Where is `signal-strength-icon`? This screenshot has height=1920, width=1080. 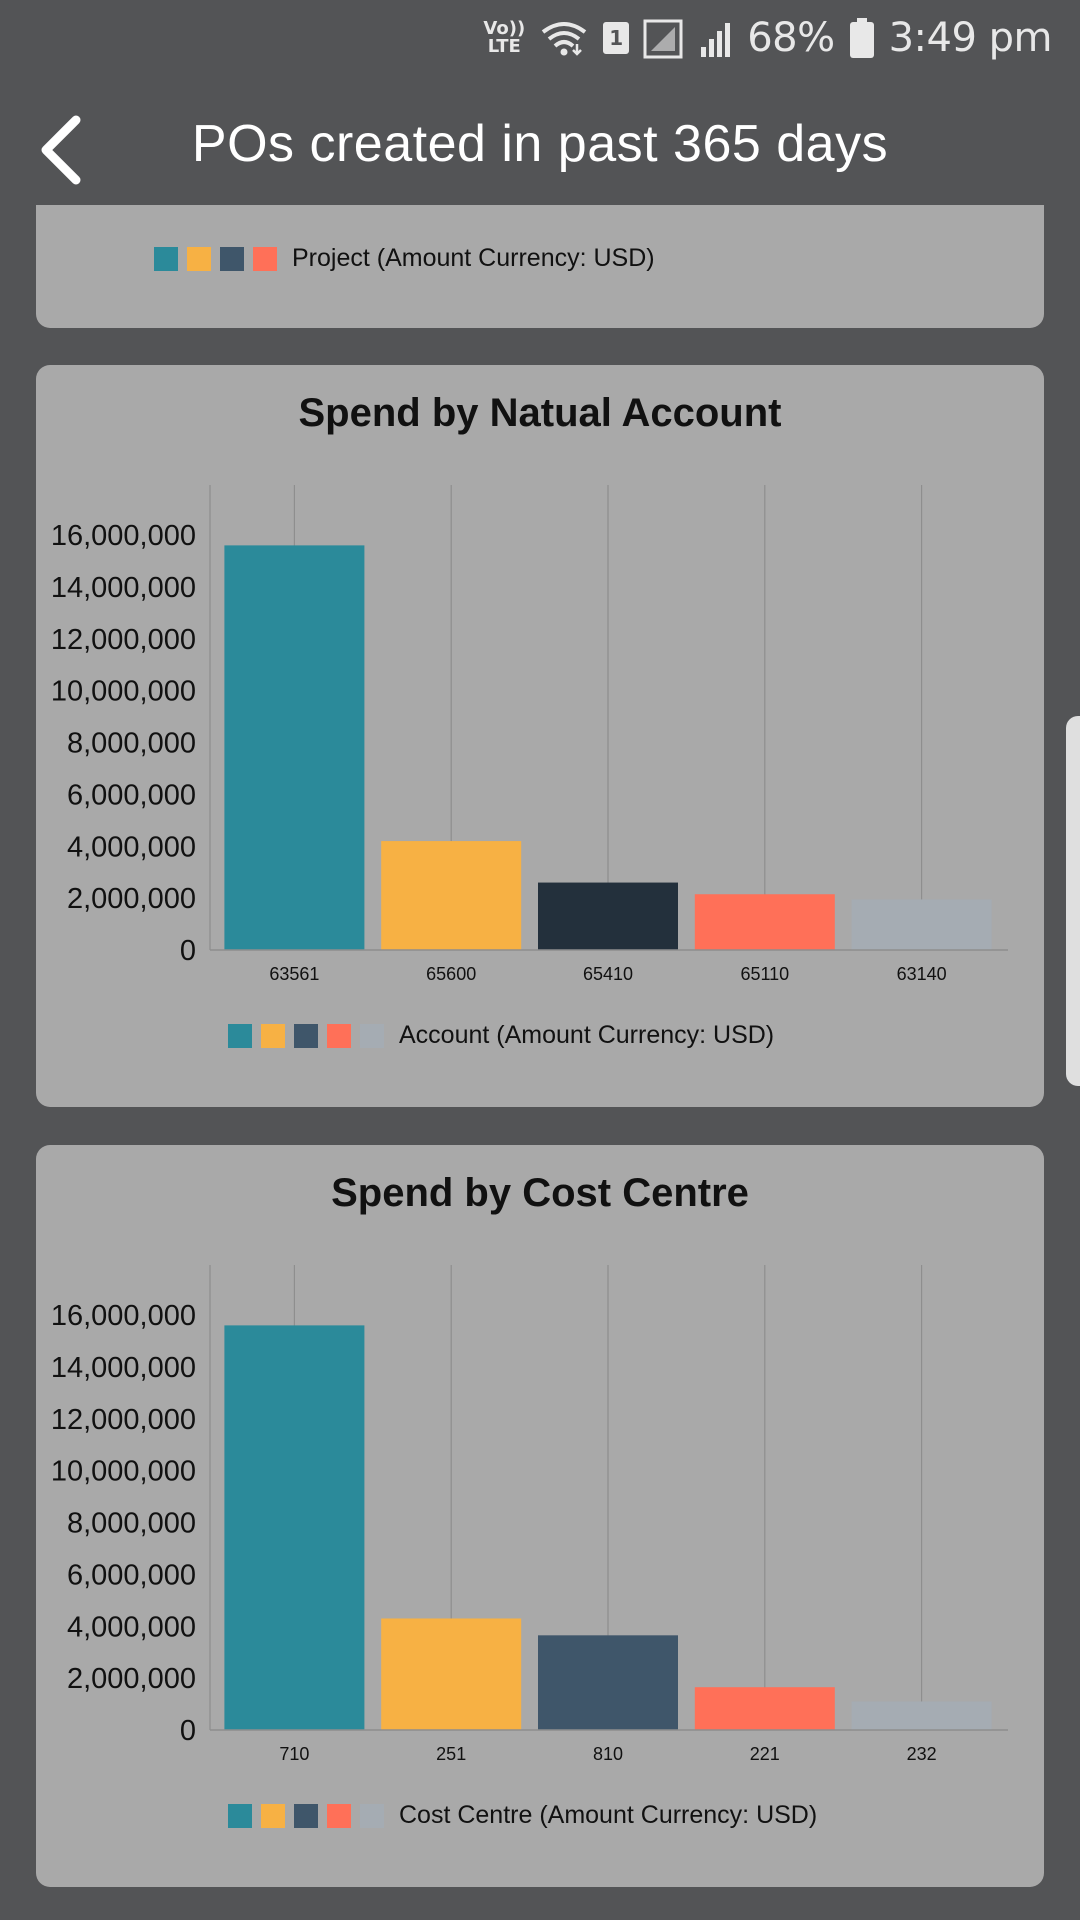 signal-strength-icon is located at coordinates (716, 40).